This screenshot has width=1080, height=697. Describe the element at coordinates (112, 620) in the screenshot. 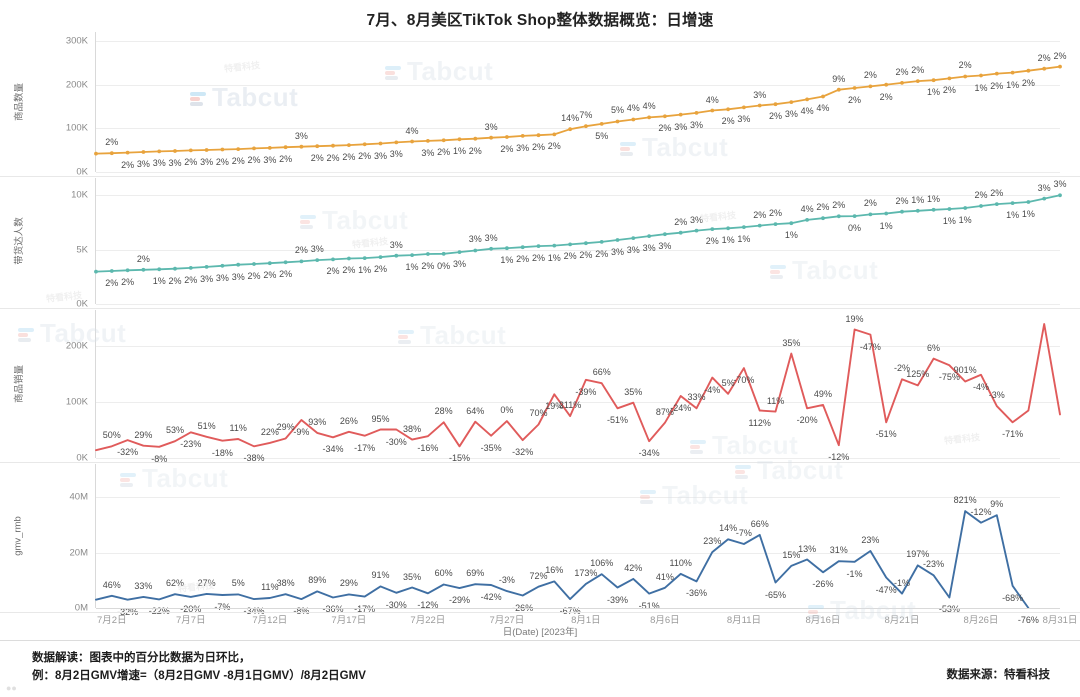

I see `x-axis-tick: 7月2日` at that location.